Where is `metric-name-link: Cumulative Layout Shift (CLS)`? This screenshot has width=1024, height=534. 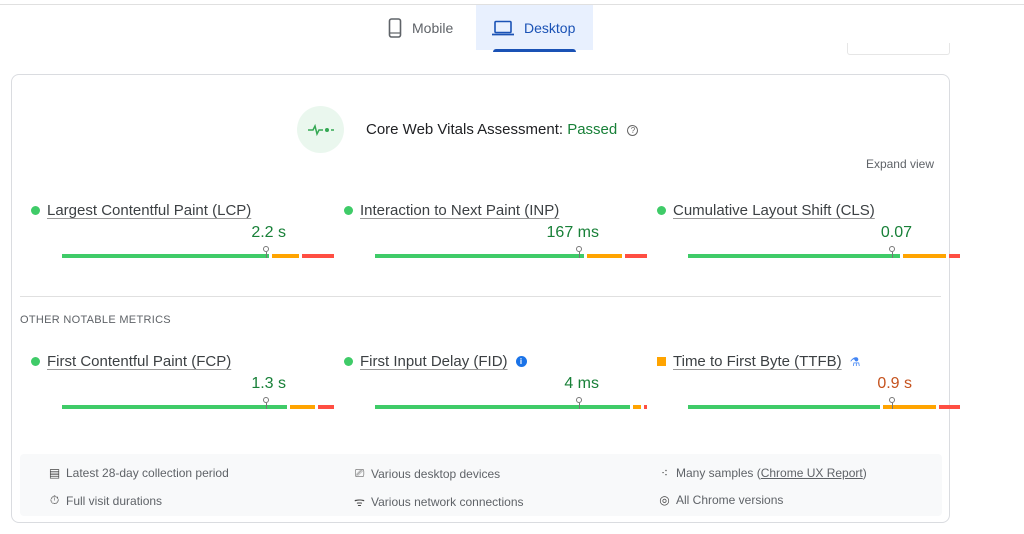
metric-name-link: Cumulative Layout Shift (CLS) is located at coordinates (774, 210).